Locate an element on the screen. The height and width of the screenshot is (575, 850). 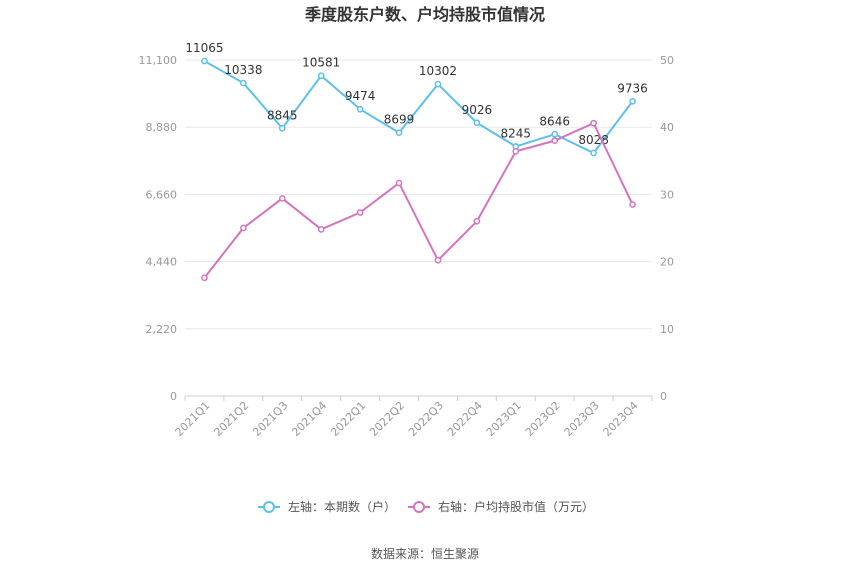
right-tick-label: 10 is located at coordinates (667, 329).